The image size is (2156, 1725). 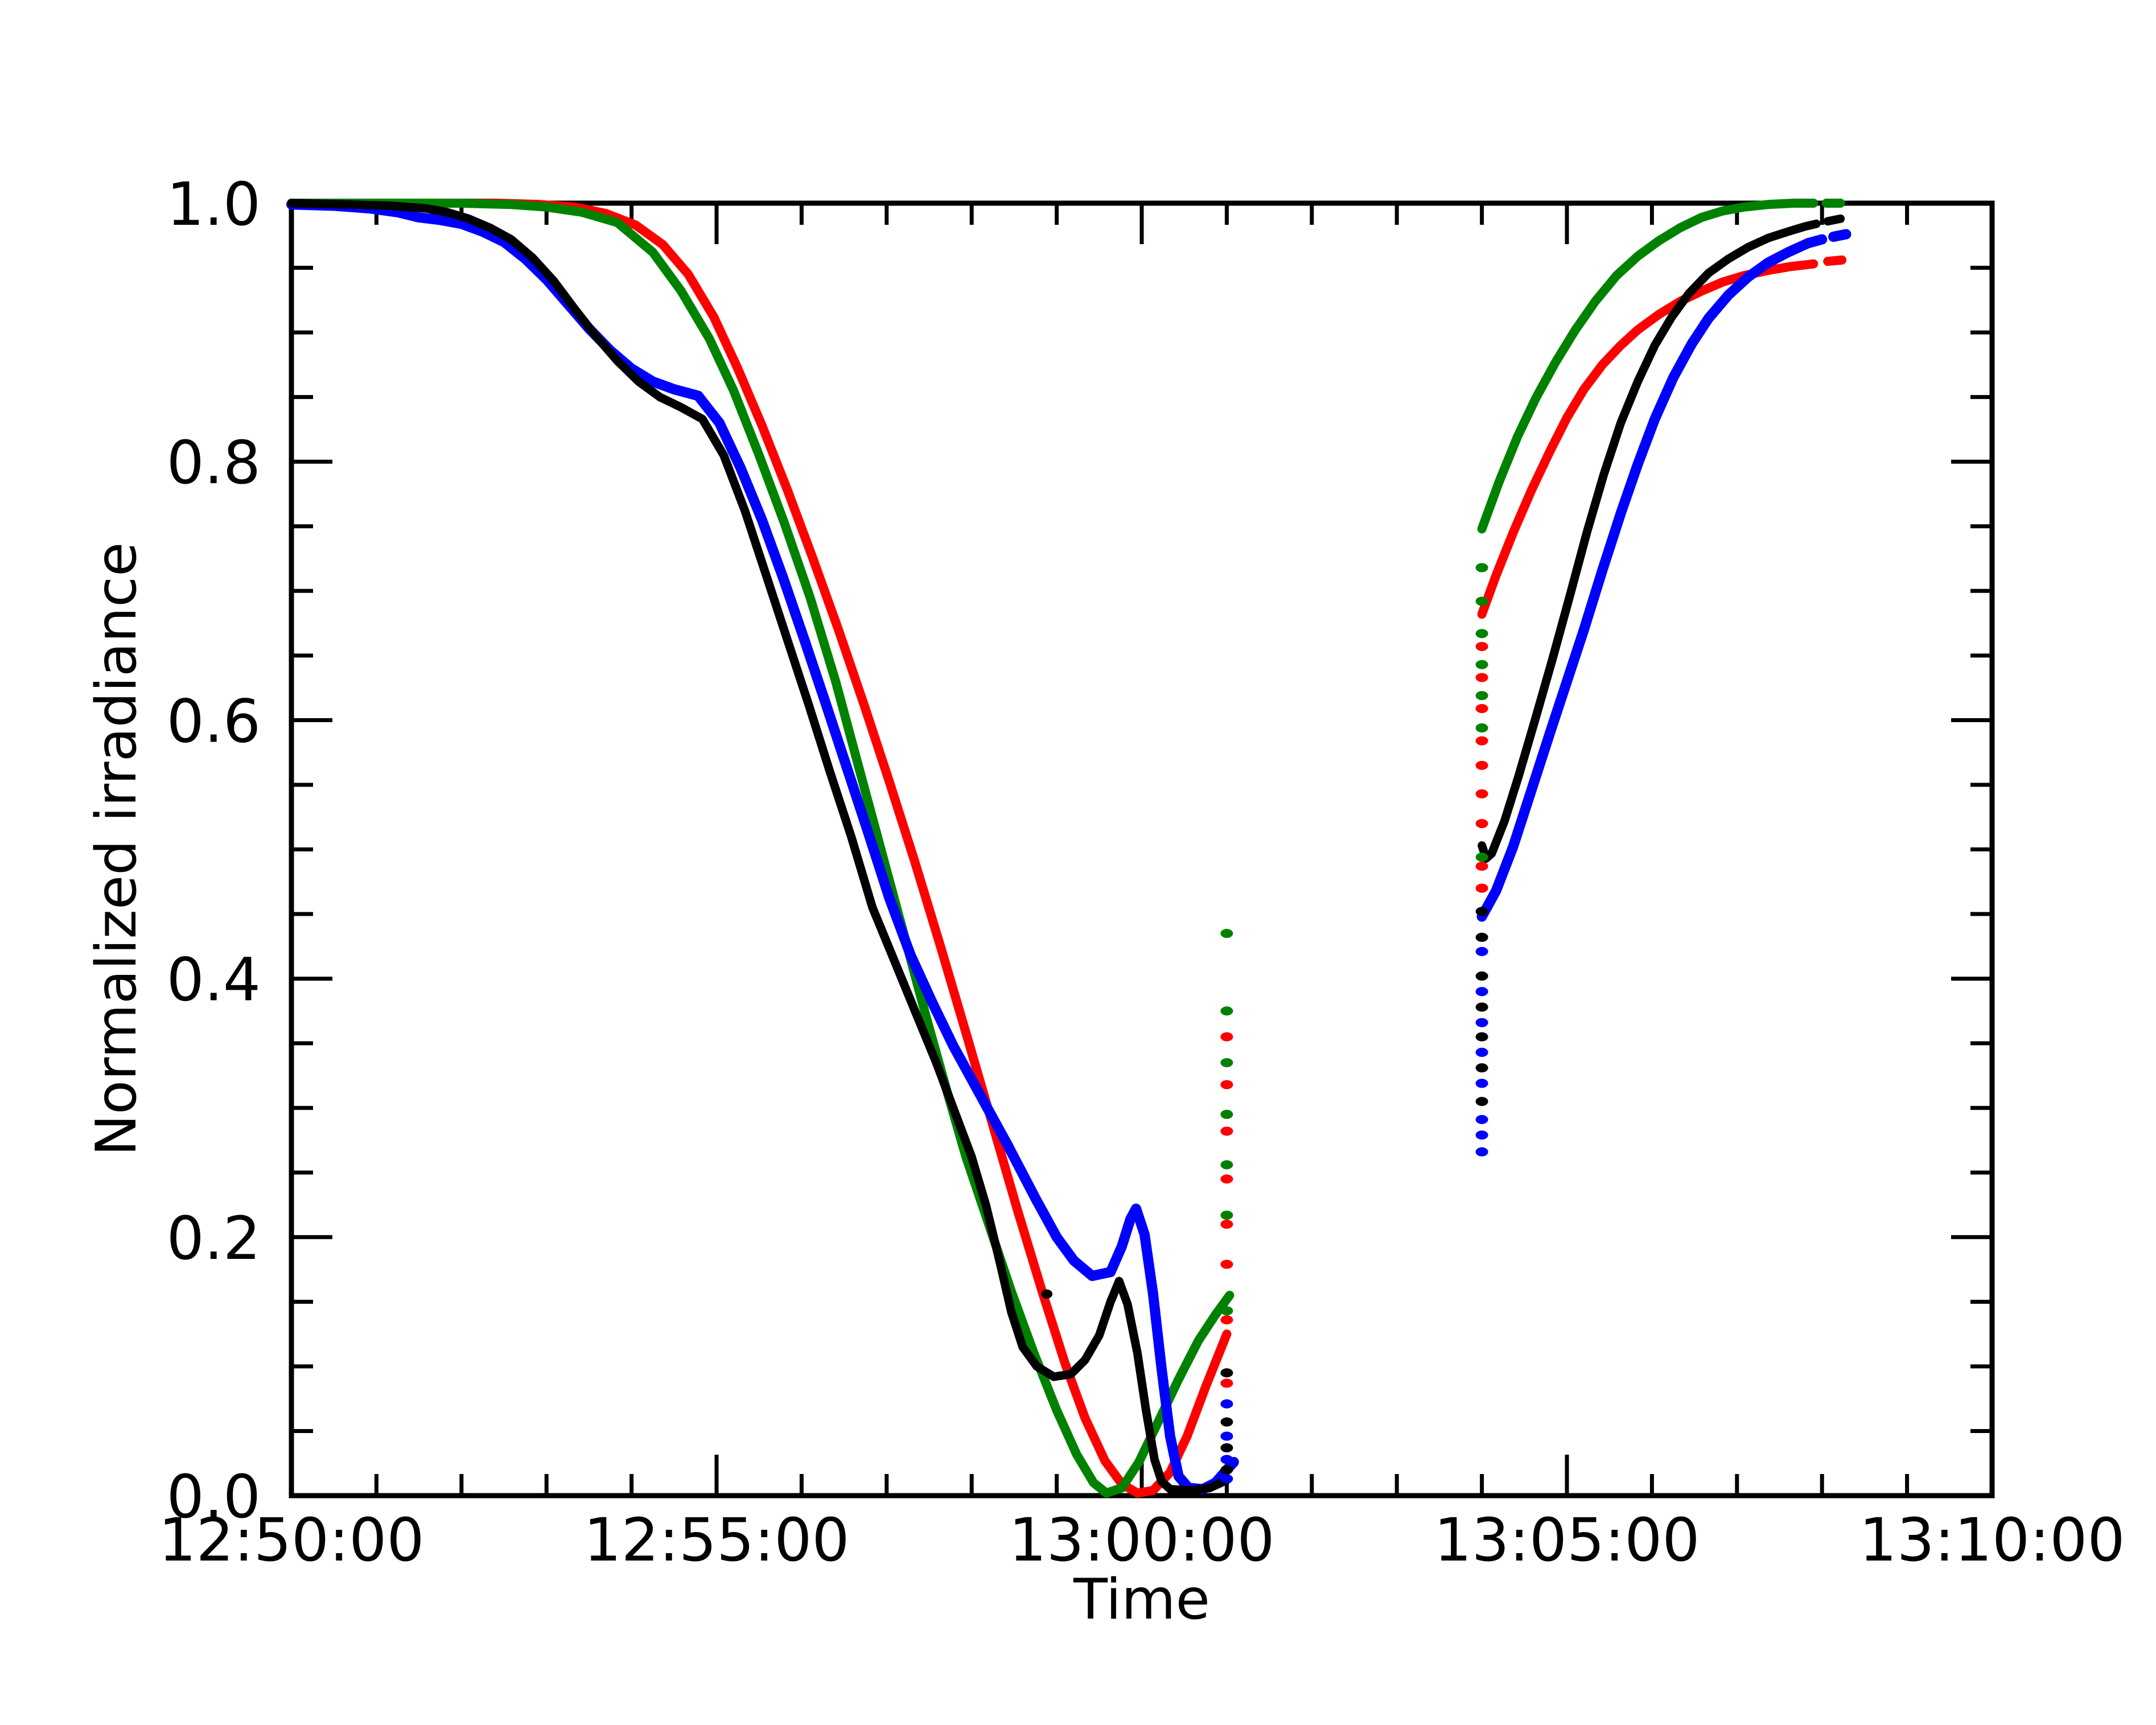 What do you see at coordinates (1047, 1294) in the screenshot?
I see `stray-dot` at bounding box center [1047, 1294].